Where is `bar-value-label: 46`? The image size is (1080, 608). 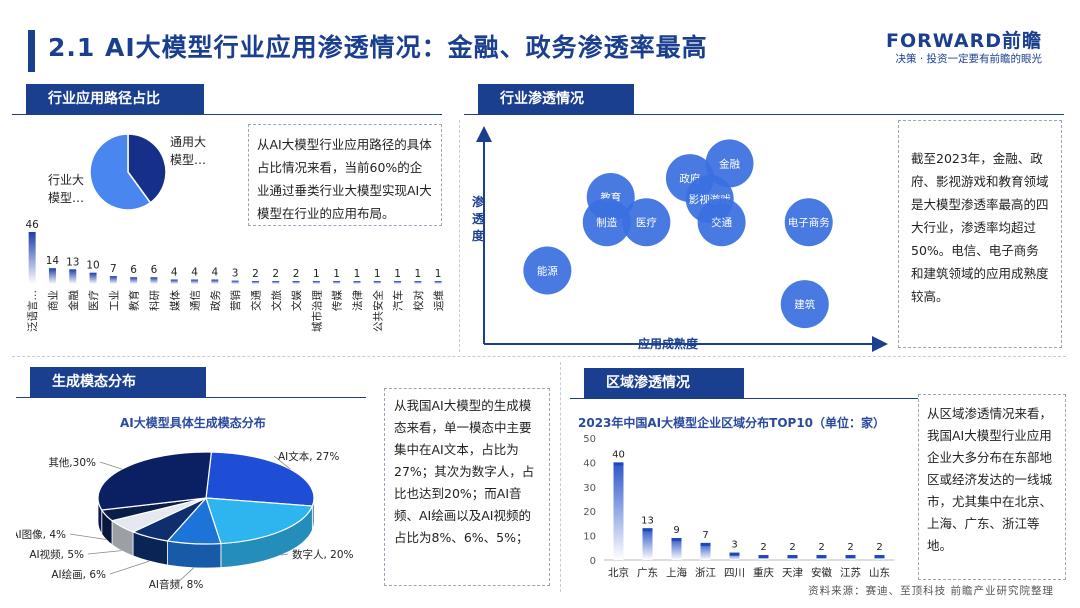 bar-value-label: 46 is located at coordinates (32, 225).